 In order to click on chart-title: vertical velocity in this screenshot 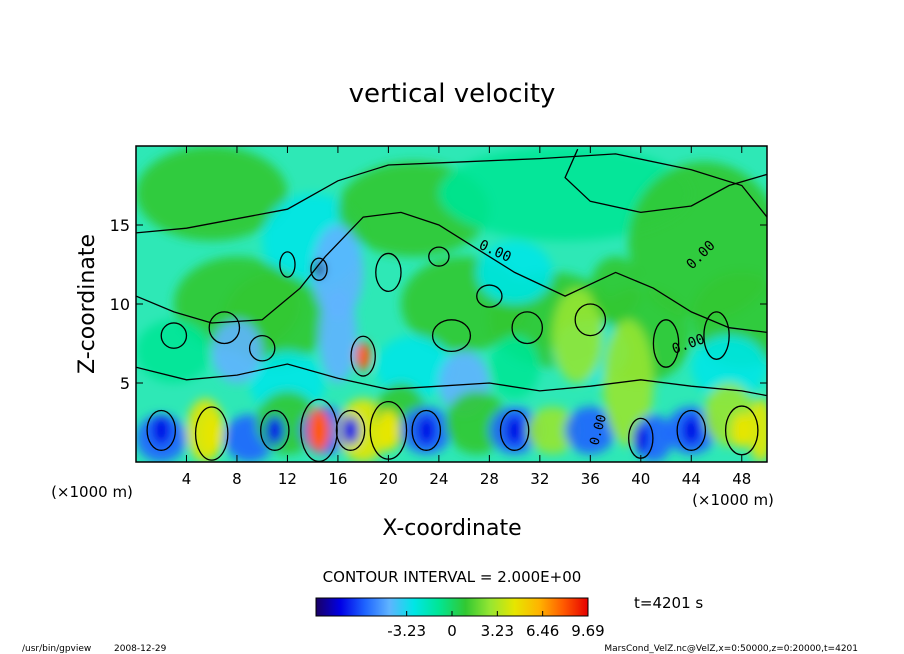, I will do `click(452, 94)`.